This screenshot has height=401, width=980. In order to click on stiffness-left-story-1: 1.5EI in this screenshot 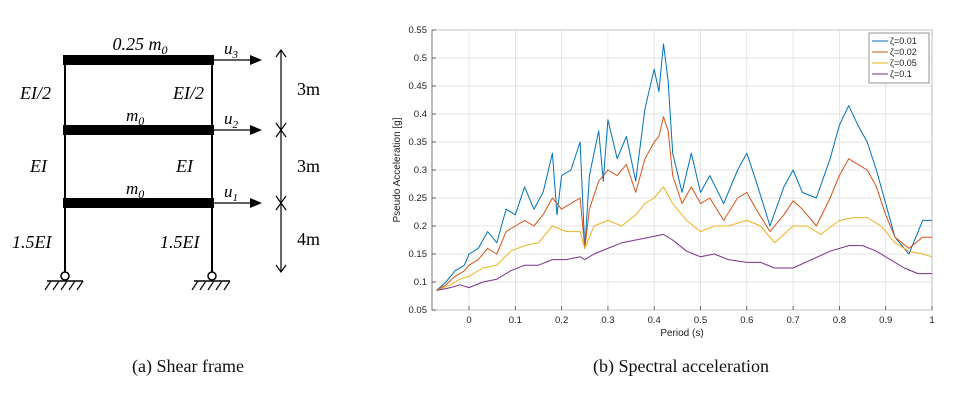, I will do `click(32, 242)`.